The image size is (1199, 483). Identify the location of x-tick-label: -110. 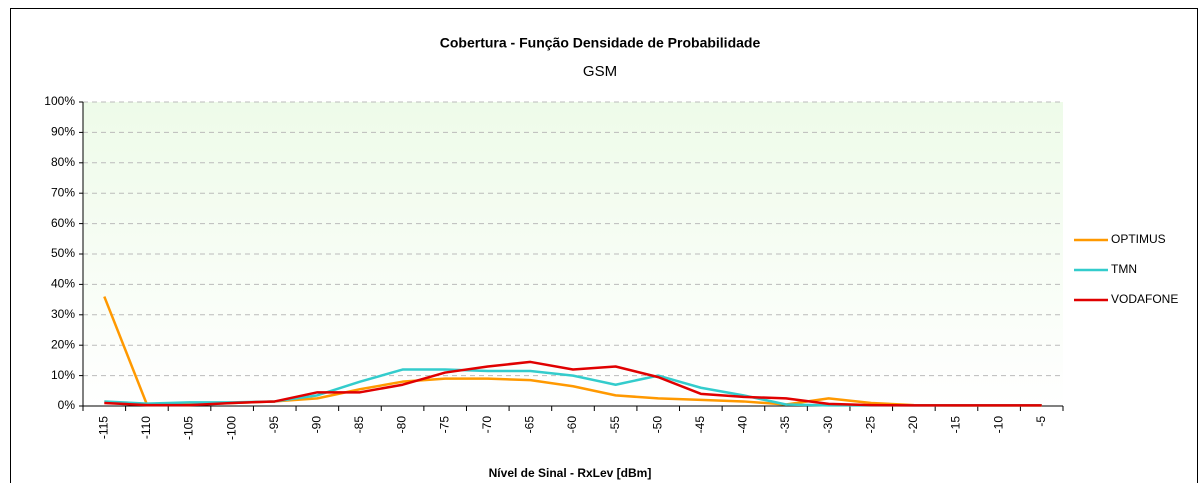
(146, 427).